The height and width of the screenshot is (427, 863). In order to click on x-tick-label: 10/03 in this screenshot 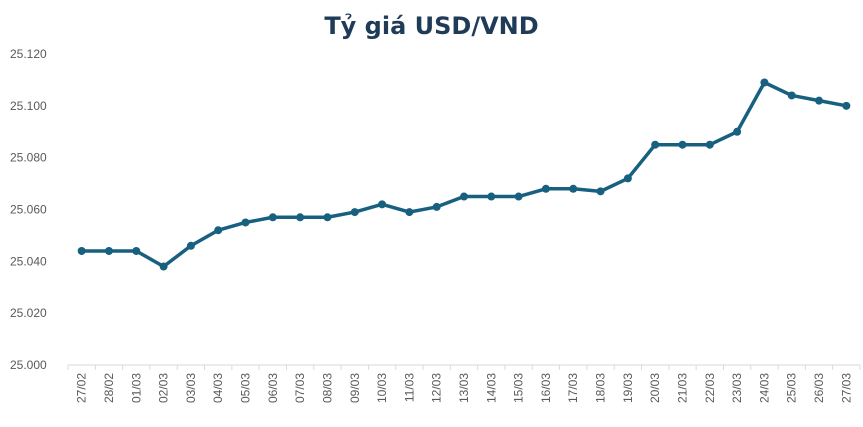, I will do `click(382, 388)`.